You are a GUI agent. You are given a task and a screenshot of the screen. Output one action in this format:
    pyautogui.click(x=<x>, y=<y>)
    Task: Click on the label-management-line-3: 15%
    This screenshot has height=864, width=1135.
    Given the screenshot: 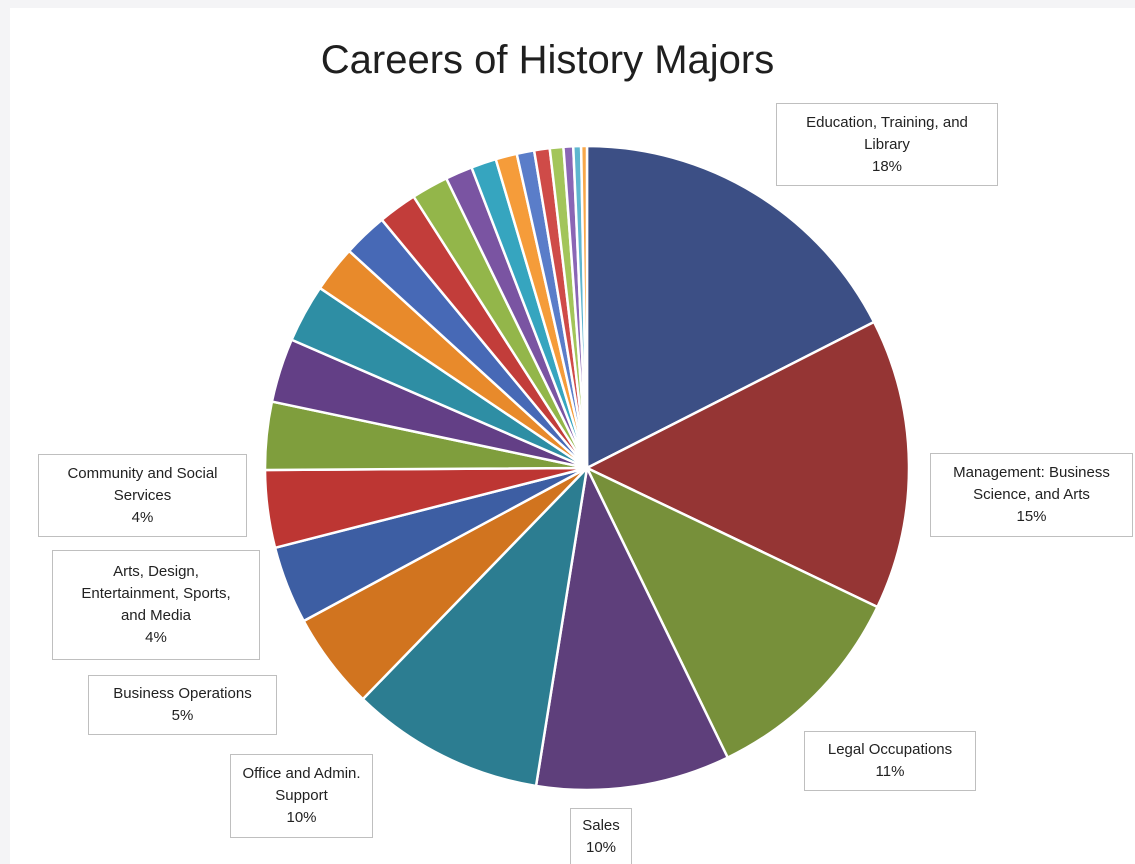 What is the action you would take?
    pyautogui.click(x=1031, y=516)
    